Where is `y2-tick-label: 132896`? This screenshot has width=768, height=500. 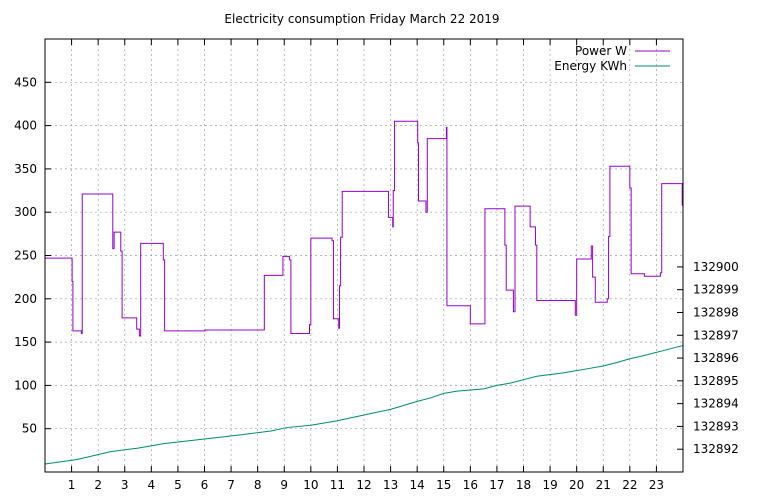 y2-tick-label: 132896 is located at coordinates (716, 358).